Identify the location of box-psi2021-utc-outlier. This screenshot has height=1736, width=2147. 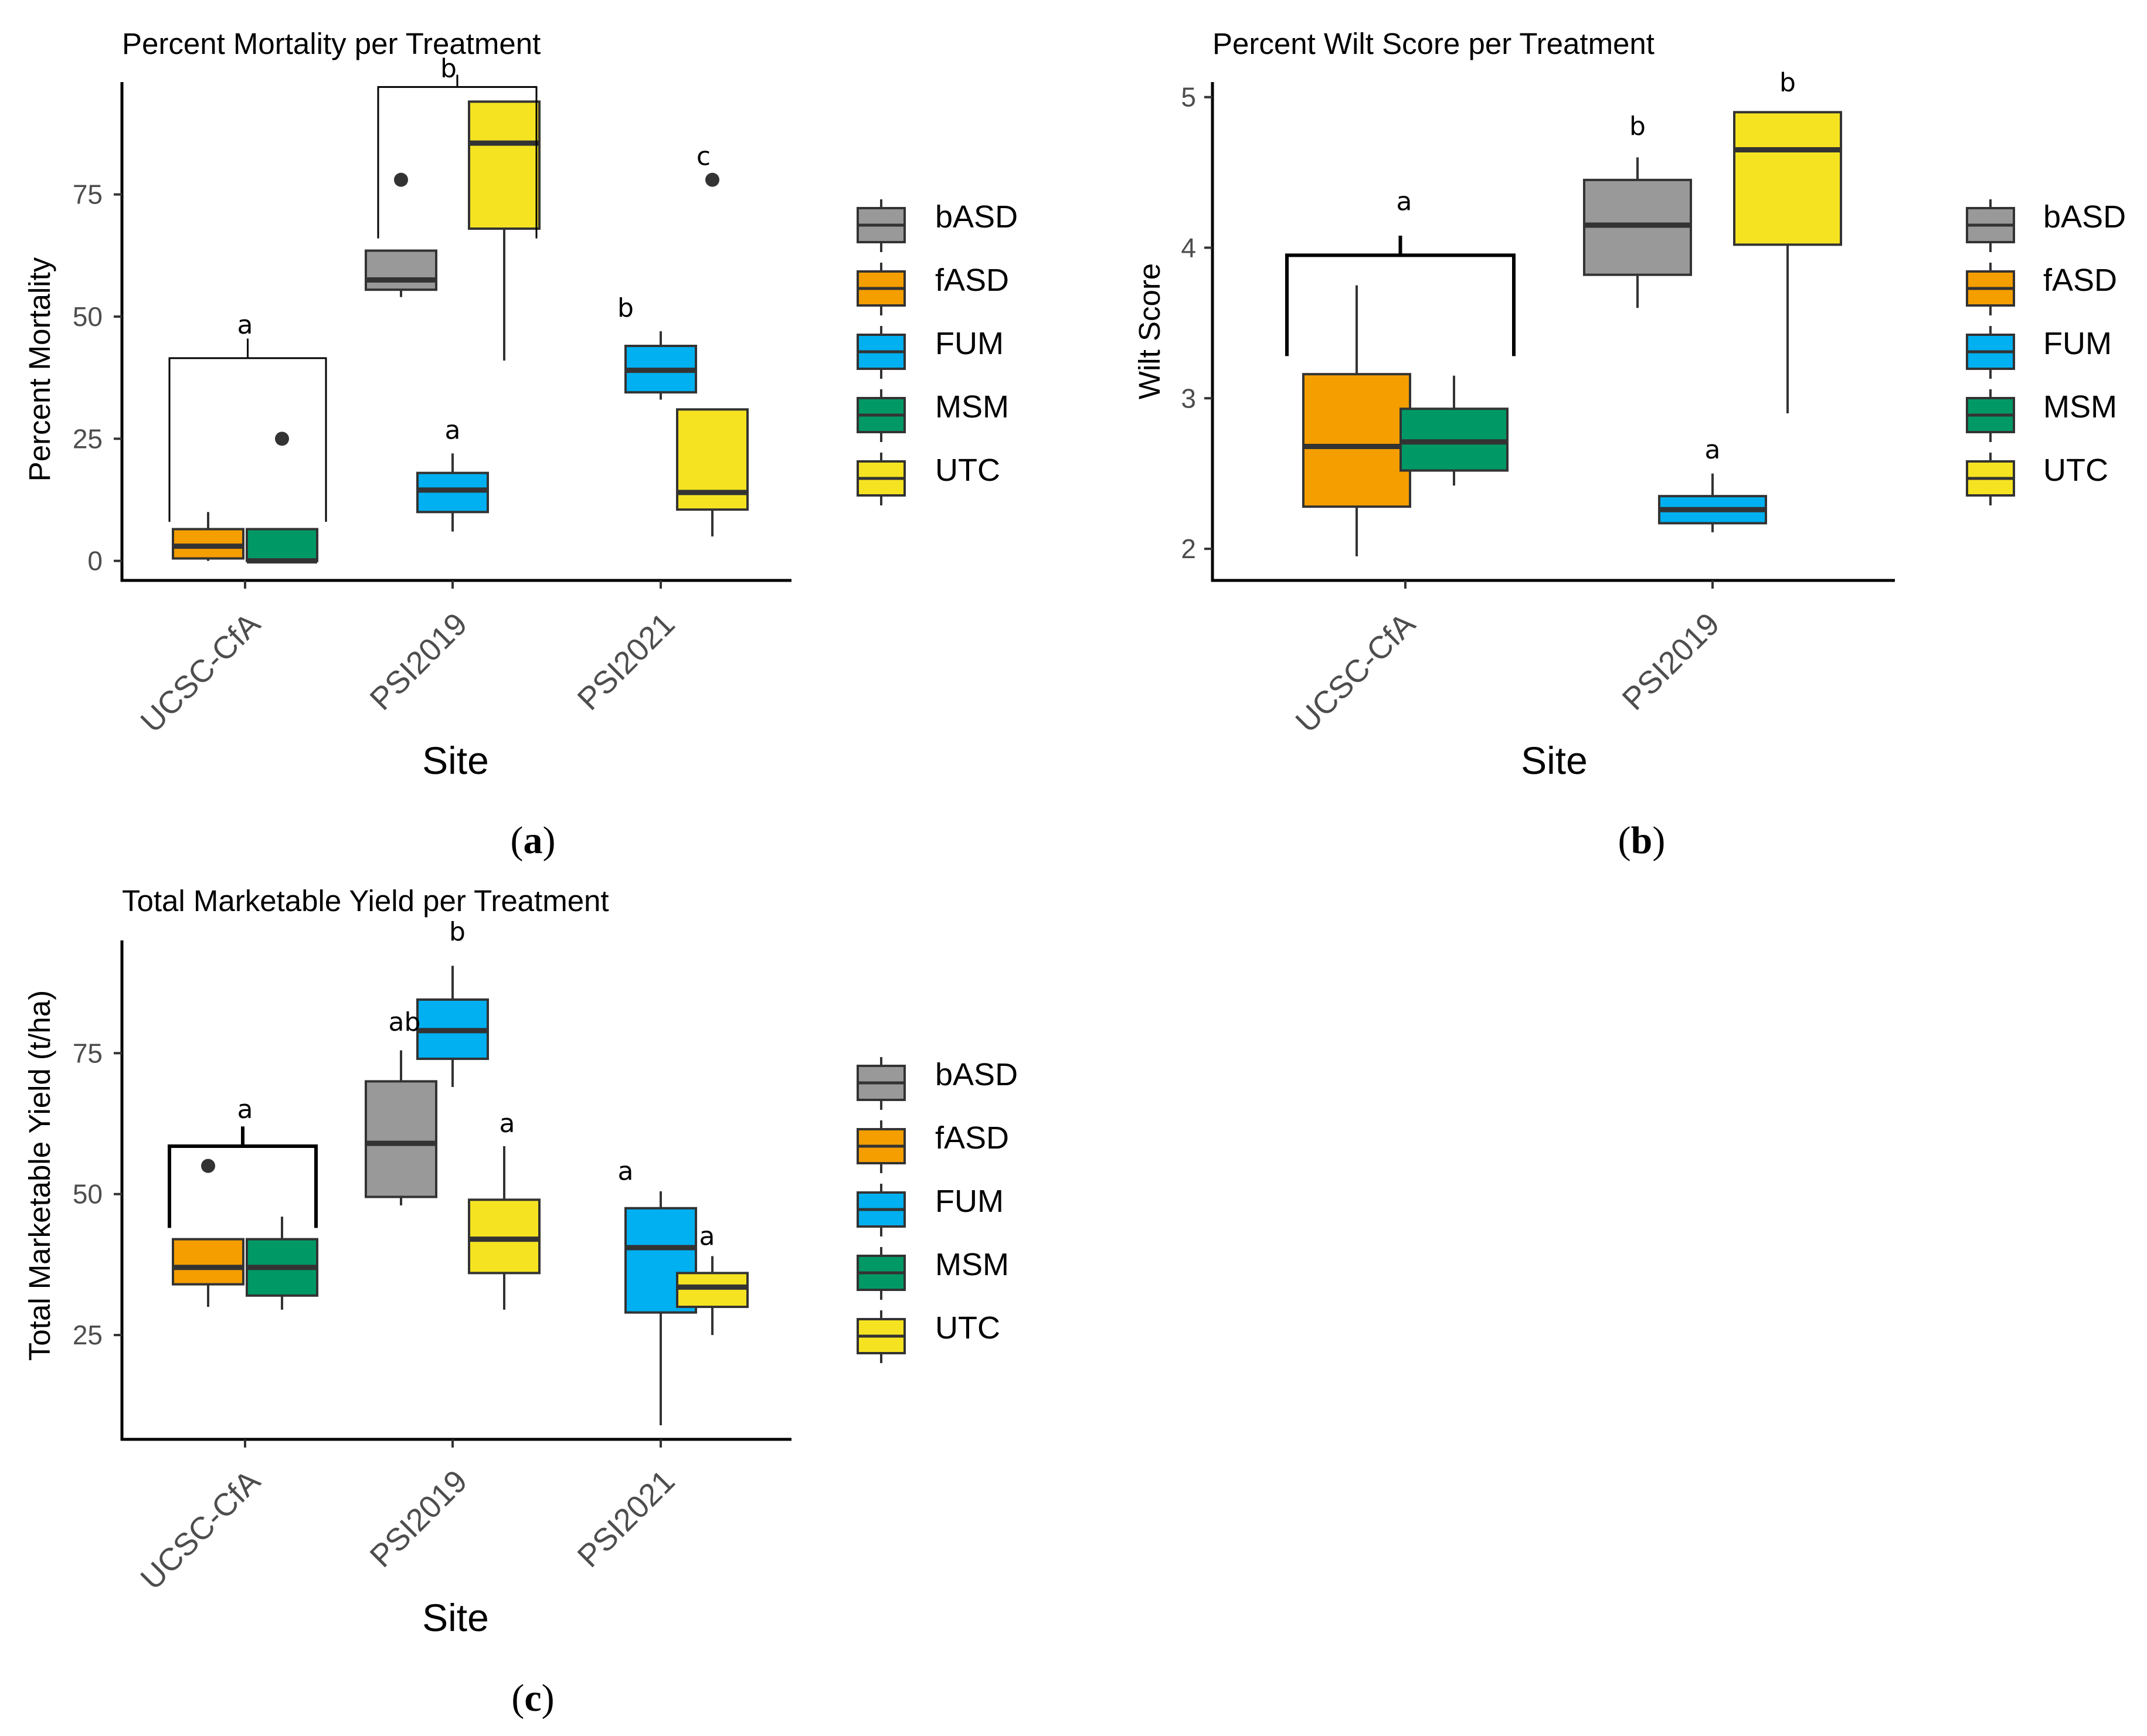
(712, 179).